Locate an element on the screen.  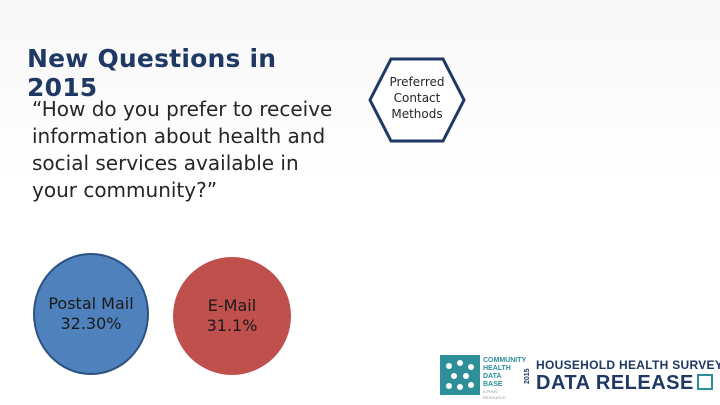
slide-title: New Questions in 2015 is located at coordinates (152, 73).